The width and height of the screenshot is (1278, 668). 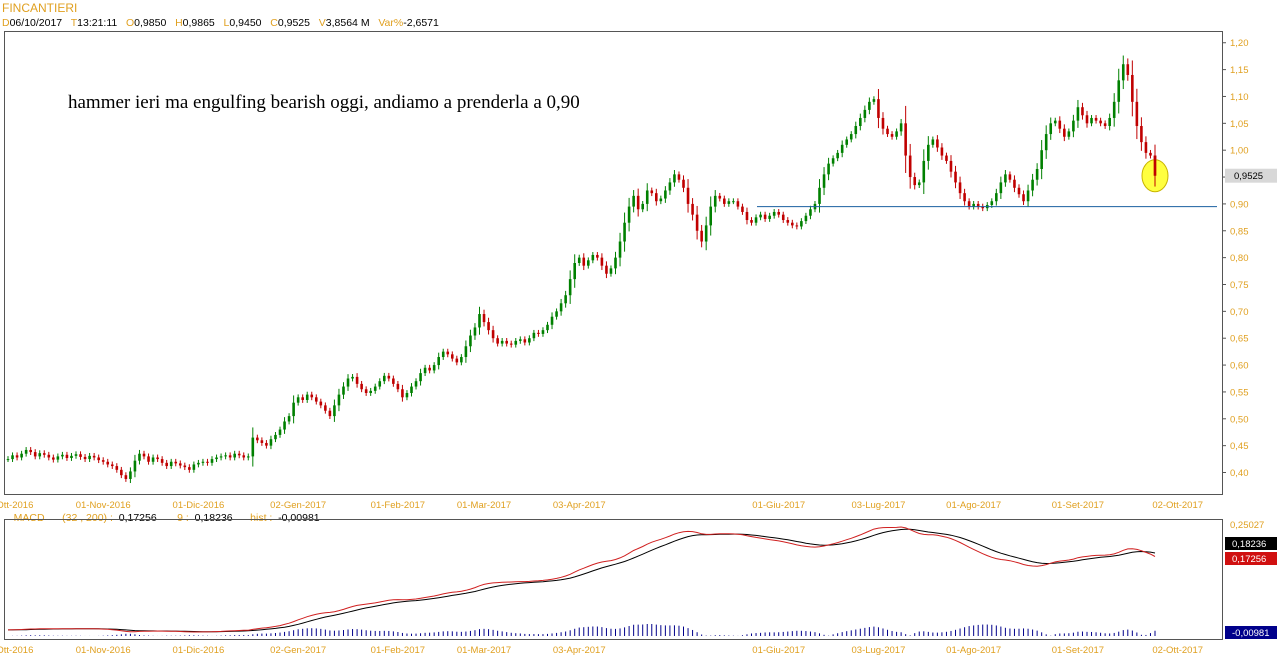 What do you see at coordinates (1239, 124) in the screenshot?
I see `y-tick-label: 1,05` at bounding box center [1239, 124].